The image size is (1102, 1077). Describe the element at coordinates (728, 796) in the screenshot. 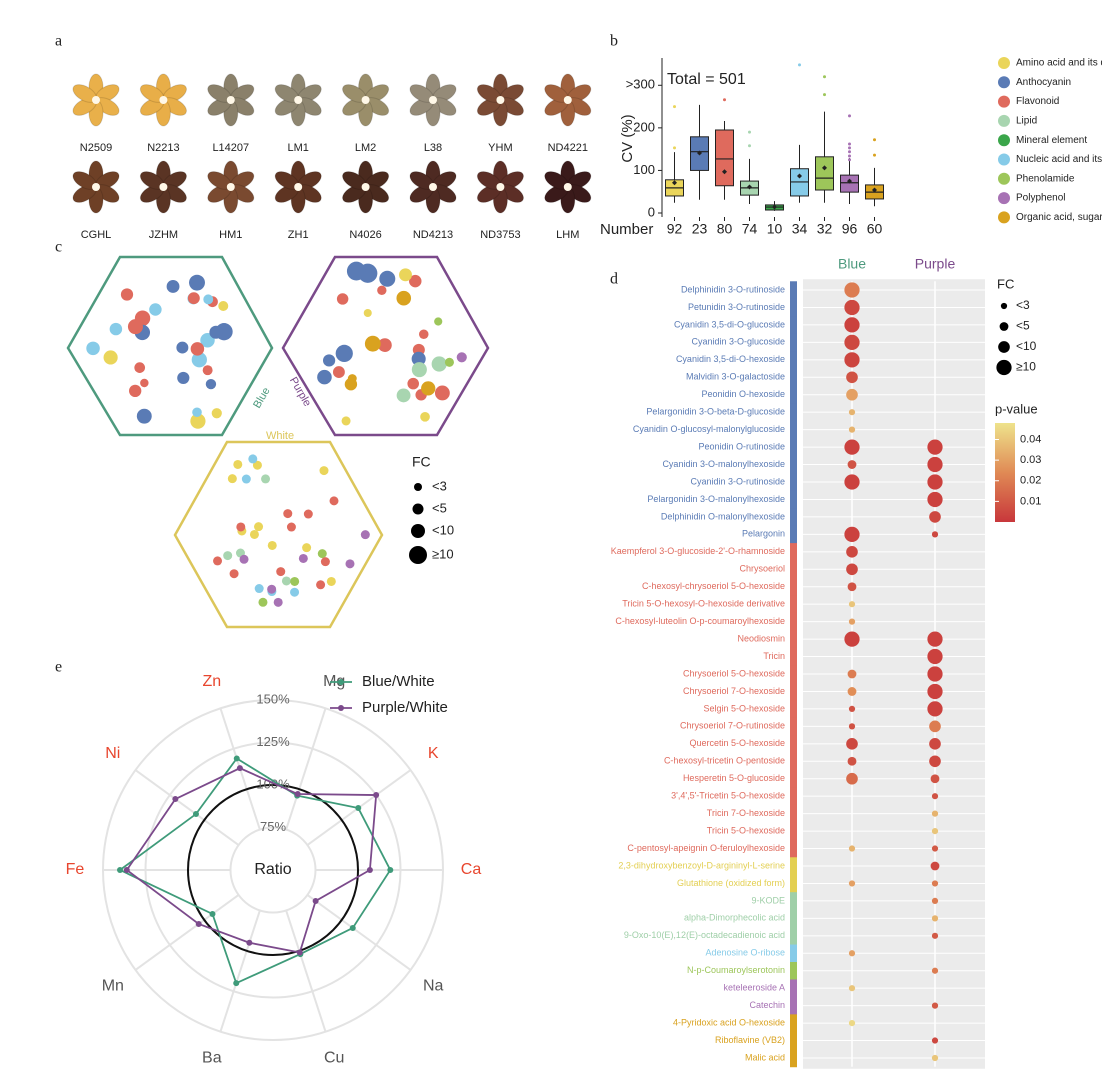

I see `row-label: 3',4',5'-Tricetin 5-O-hexoside` at that location.